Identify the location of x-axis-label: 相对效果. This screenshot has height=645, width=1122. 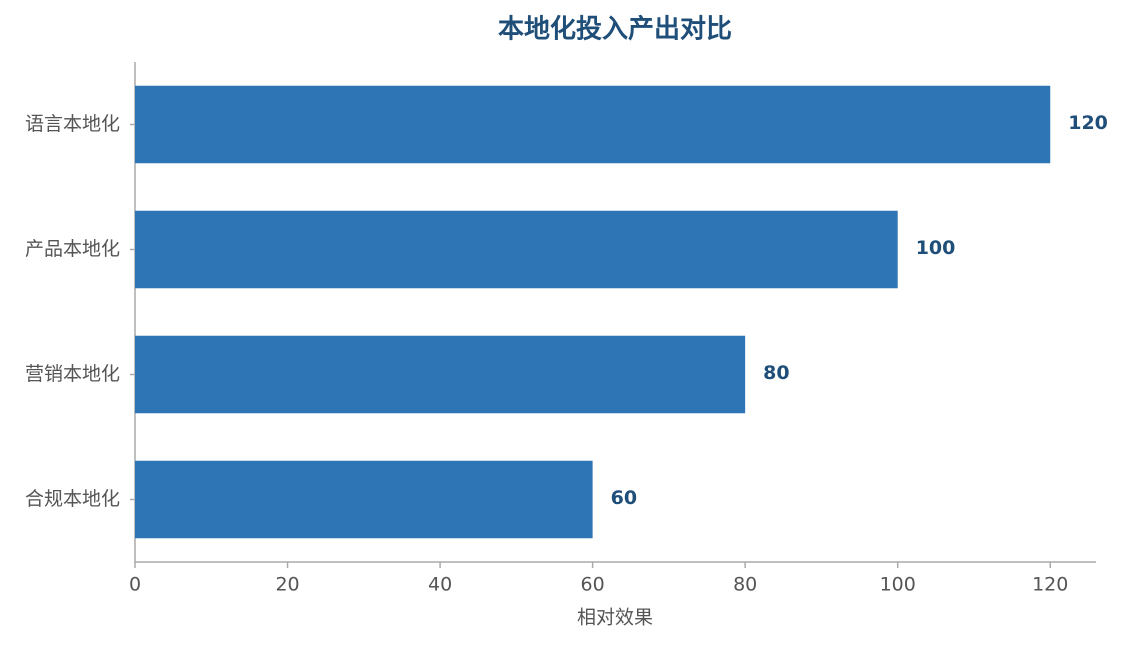
(615, 618).